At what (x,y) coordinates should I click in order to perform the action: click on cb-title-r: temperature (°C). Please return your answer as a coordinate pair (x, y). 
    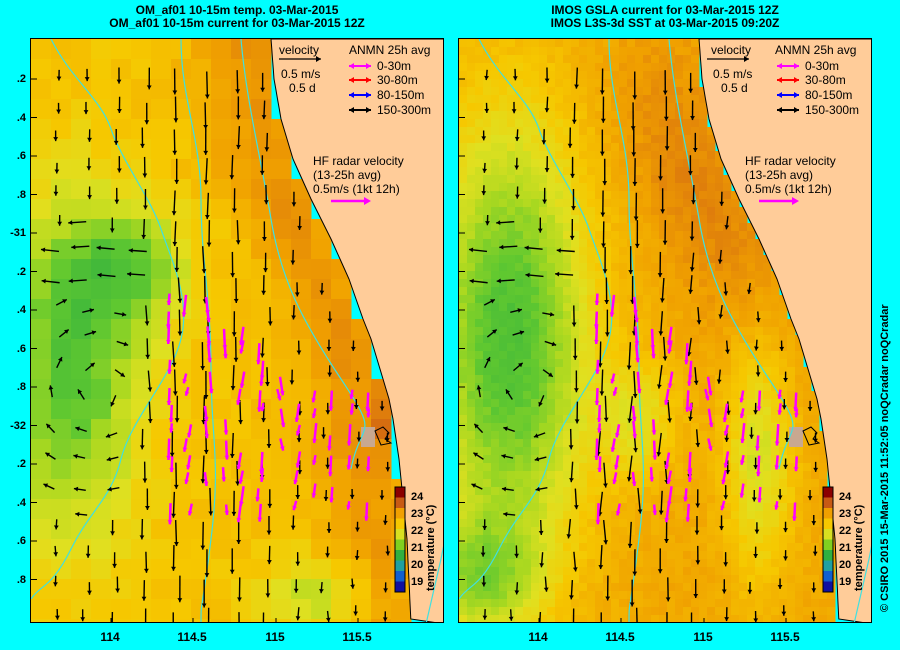
    Looking at the image, I should click on (859, 547).